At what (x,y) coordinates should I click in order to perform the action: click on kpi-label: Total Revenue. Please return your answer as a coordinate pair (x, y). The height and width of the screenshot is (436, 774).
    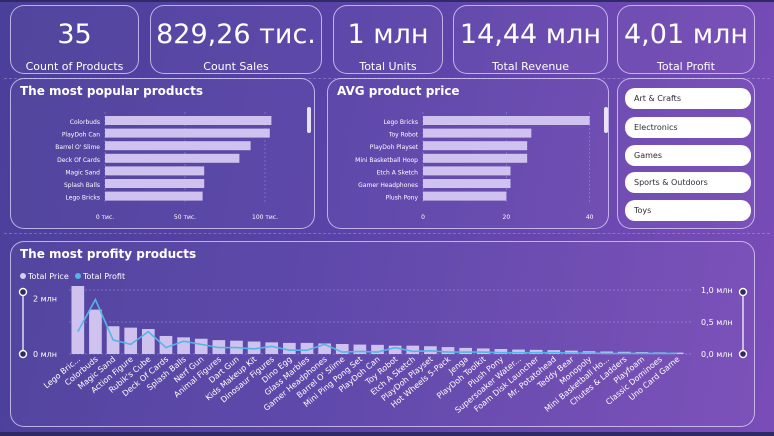
    Looking at the image, I should click on (530, 66).